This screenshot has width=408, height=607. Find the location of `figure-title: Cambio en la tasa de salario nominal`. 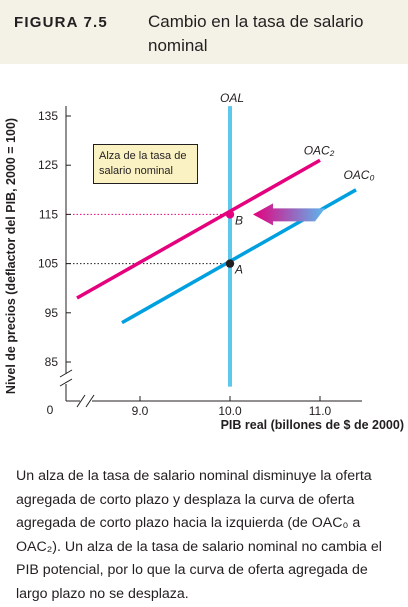

figure-title: Cambio en la tasa de salario nominal is located at coordinates (256, 33).